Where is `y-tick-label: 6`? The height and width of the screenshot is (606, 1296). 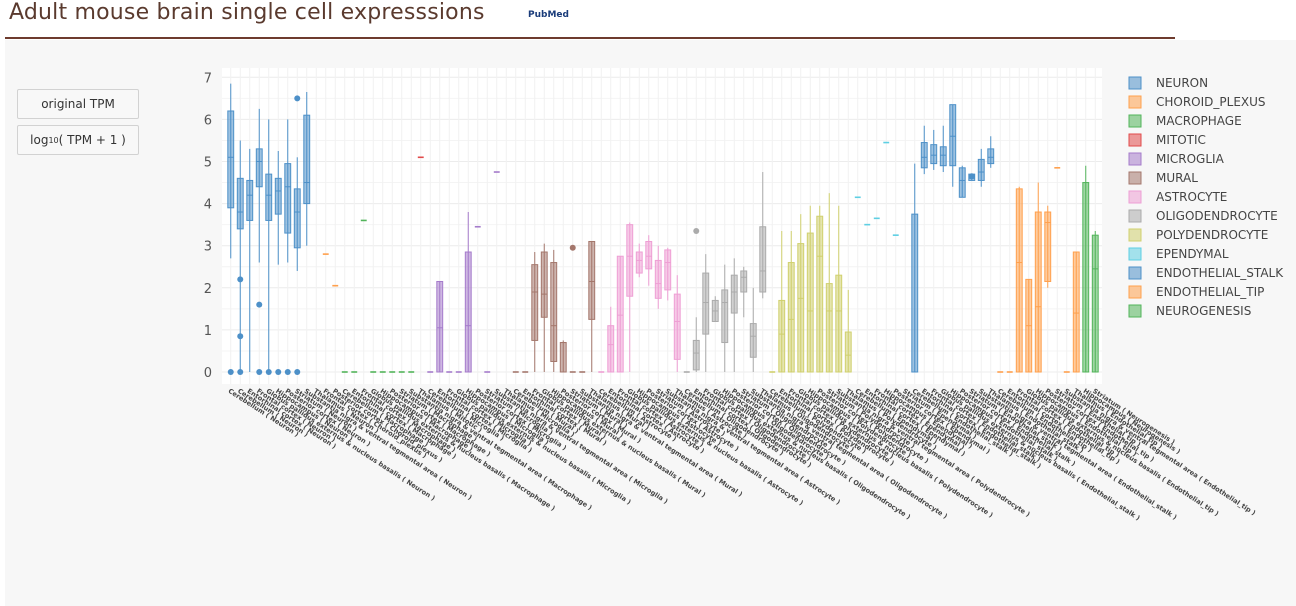 y-tick-label: 6 is located at coordinates (208, 120).